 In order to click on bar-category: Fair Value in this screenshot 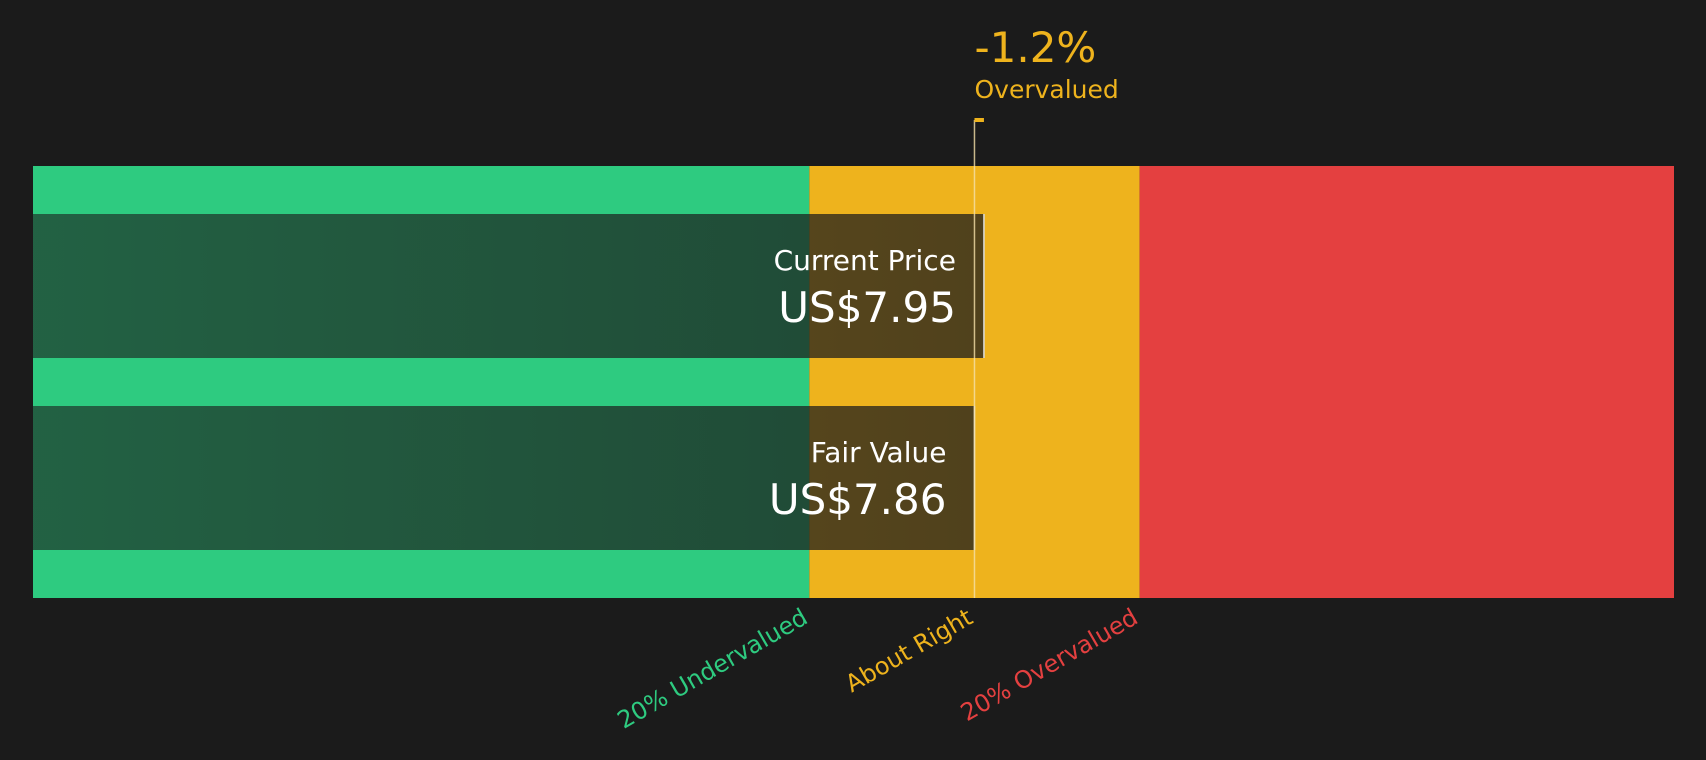, I will do `click(879, 452)`.